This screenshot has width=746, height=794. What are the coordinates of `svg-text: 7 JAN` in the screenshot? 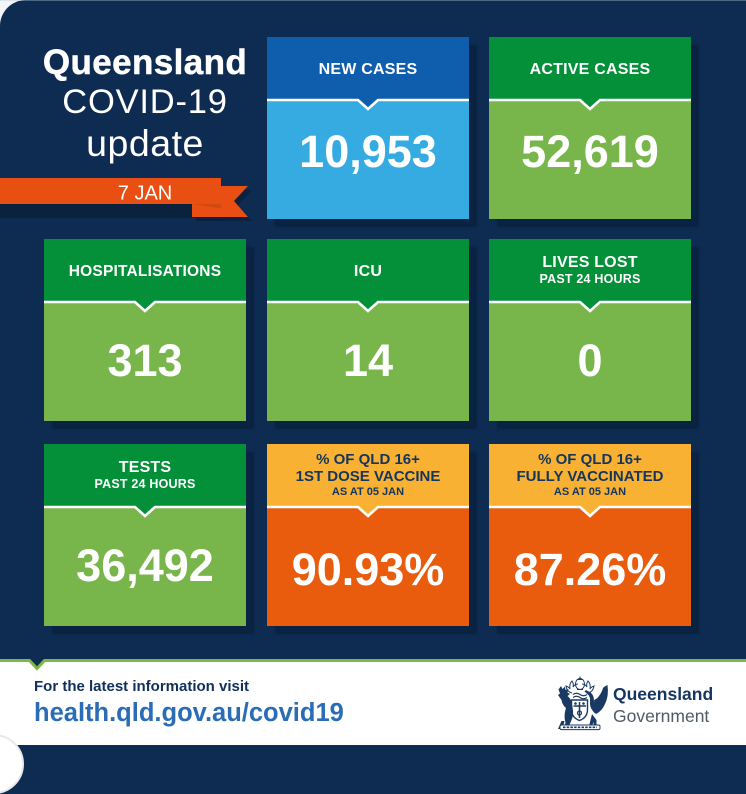 It's located at (145, 194).